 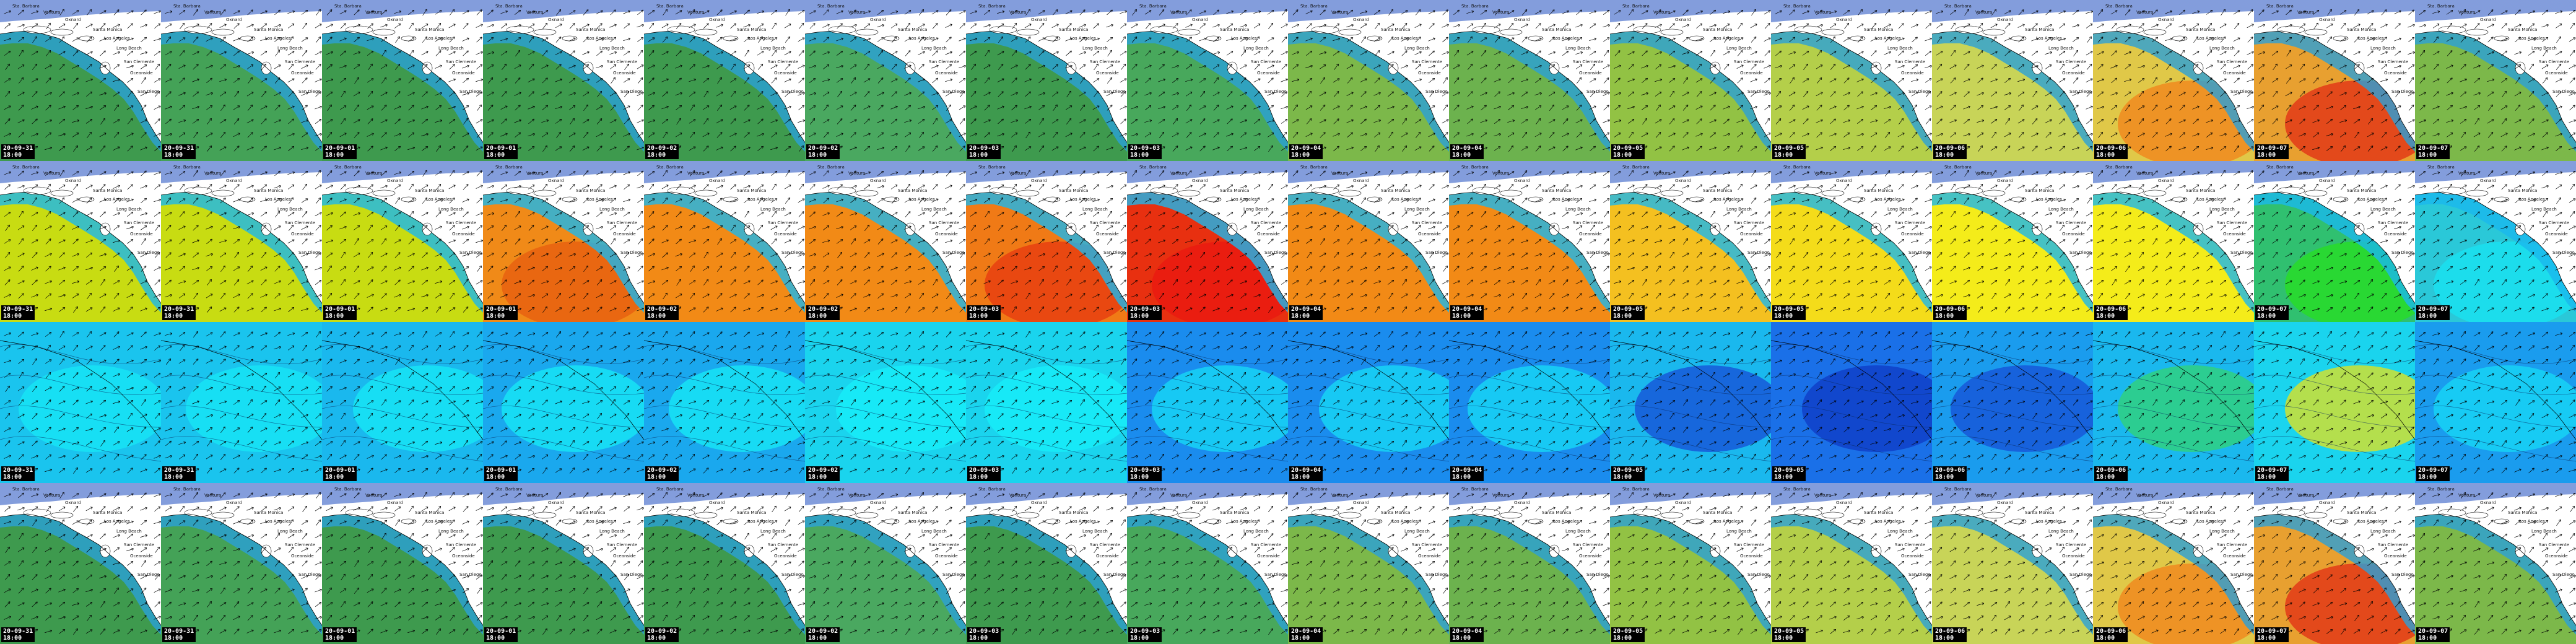 I want to click on place-label: Long Beach, so click(x=1578, y=209).